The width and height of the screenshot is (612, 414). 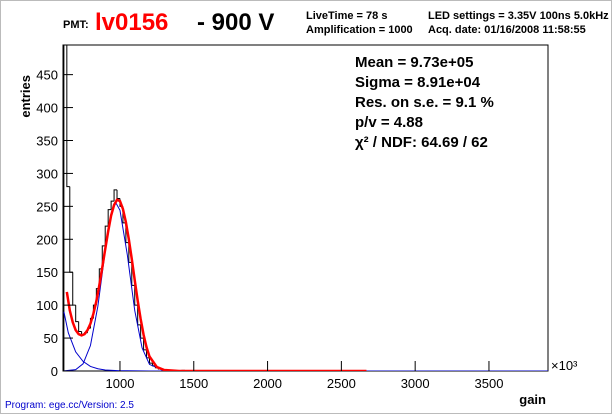 I want to click on x-tick-label: 2000, so click(x=267, y=383).